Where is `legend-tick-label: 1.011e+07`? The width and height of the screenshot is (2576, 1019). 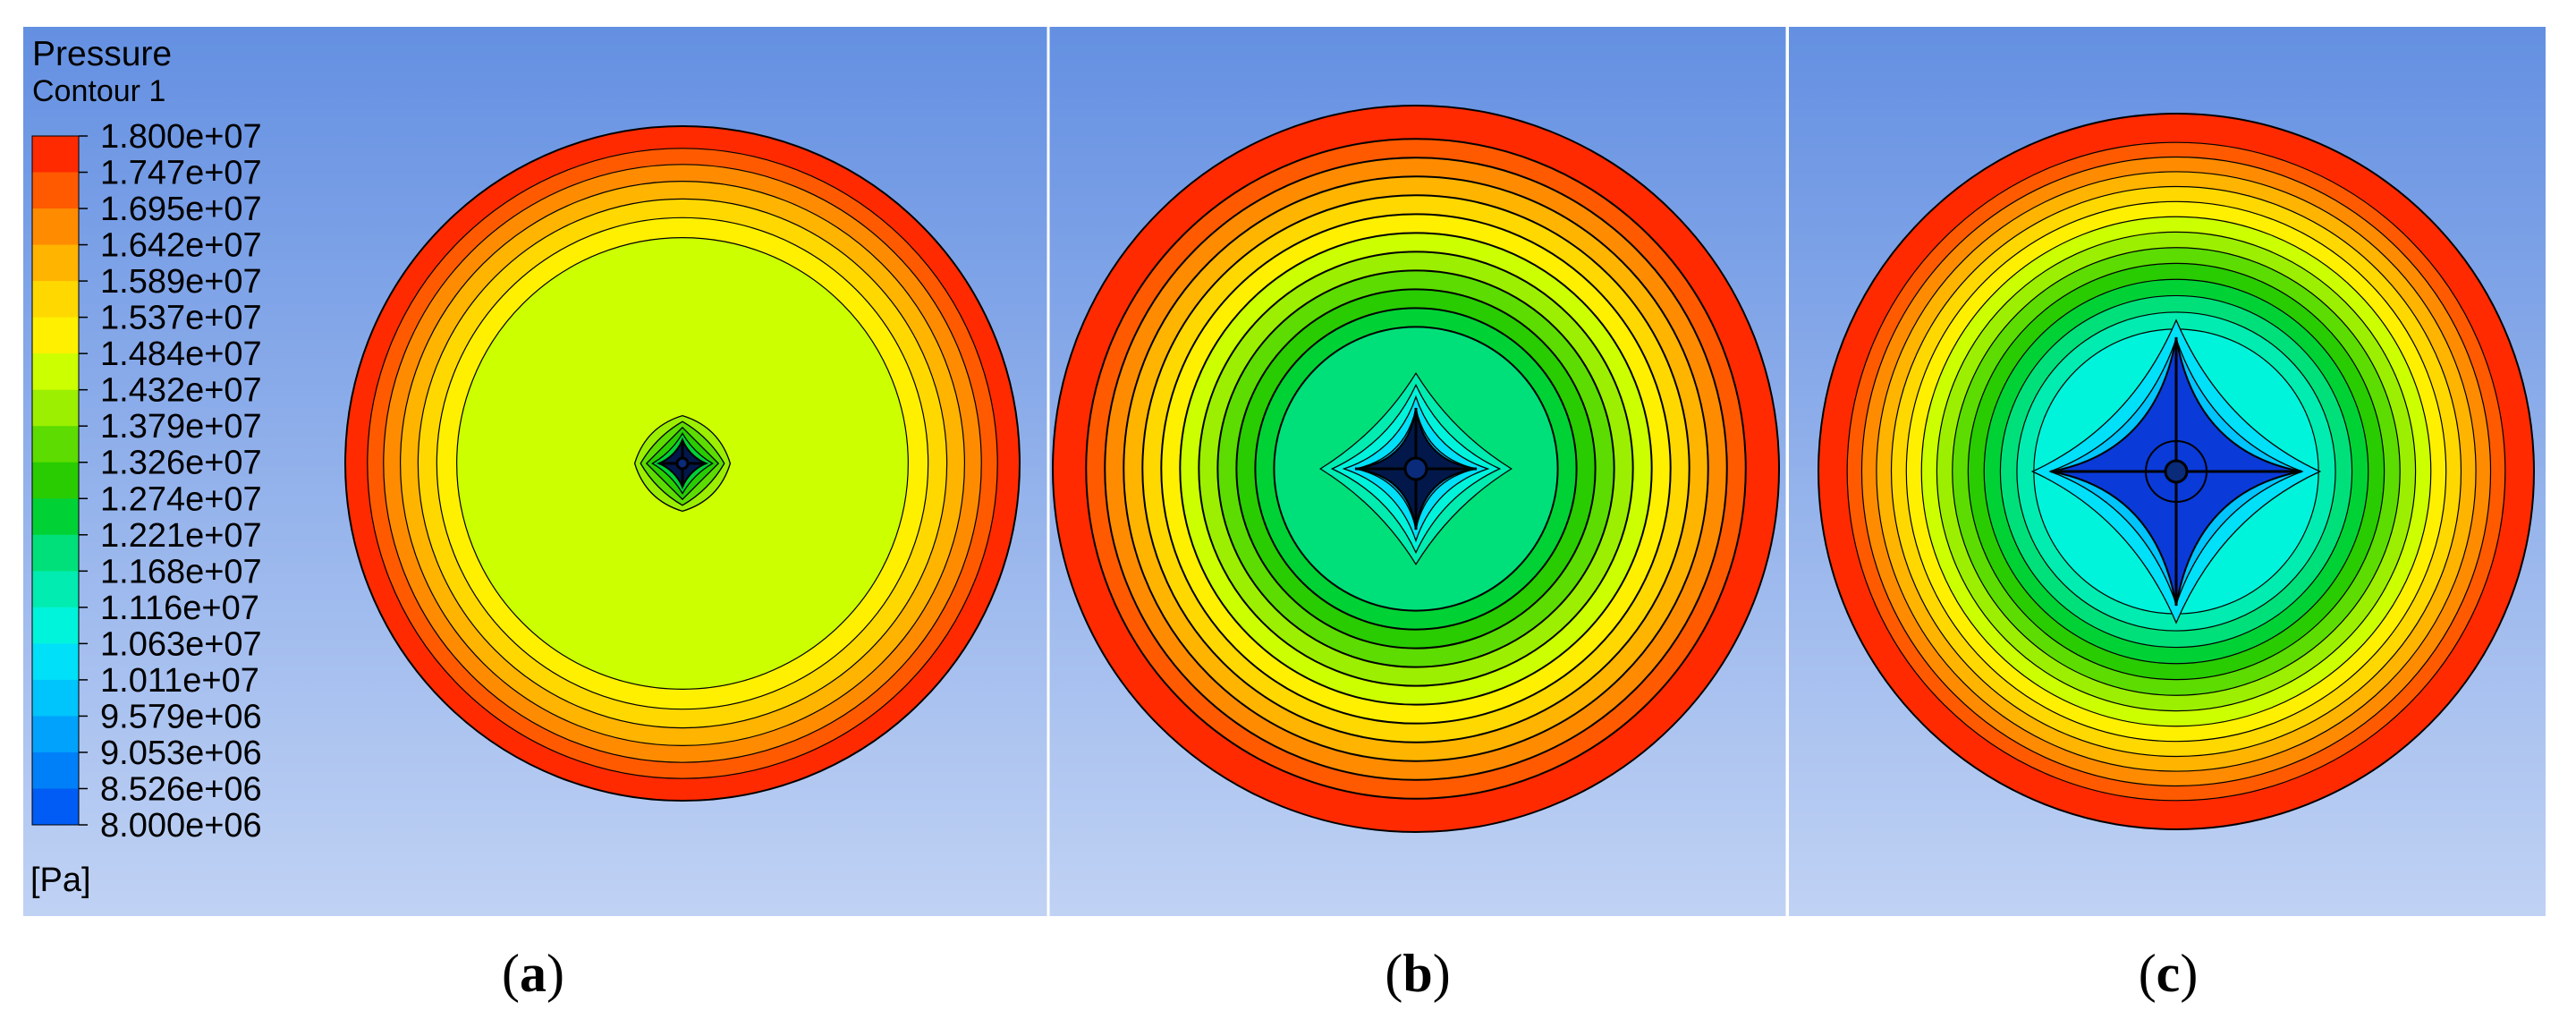 legend-tick-label: 1.011e+07 is located at coordinates (179, 681).